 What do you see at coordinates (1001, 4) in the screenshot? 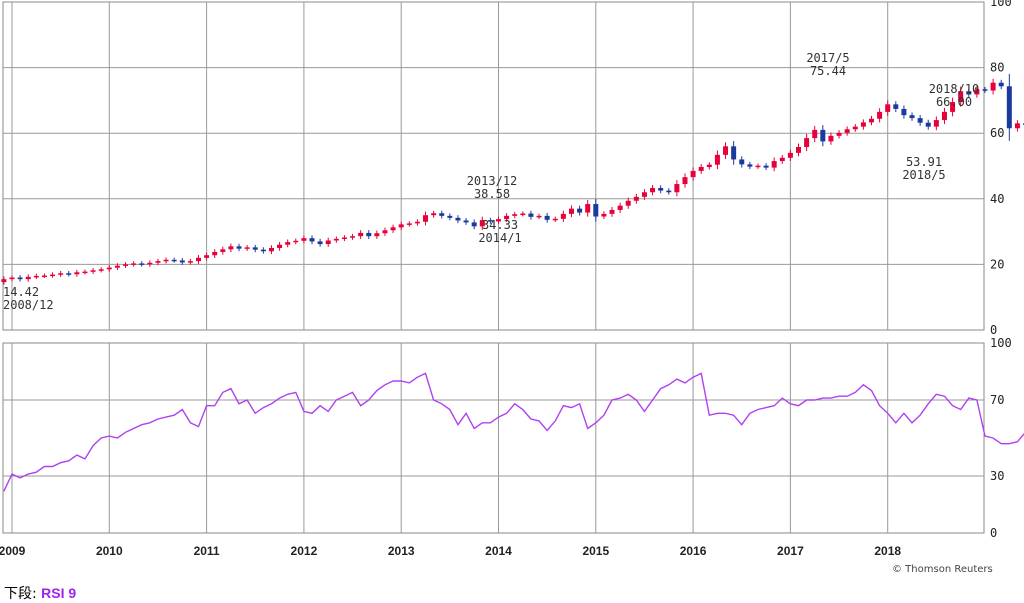
I see `price-y-tick-label: 100` at bounding box center [1001, 4].